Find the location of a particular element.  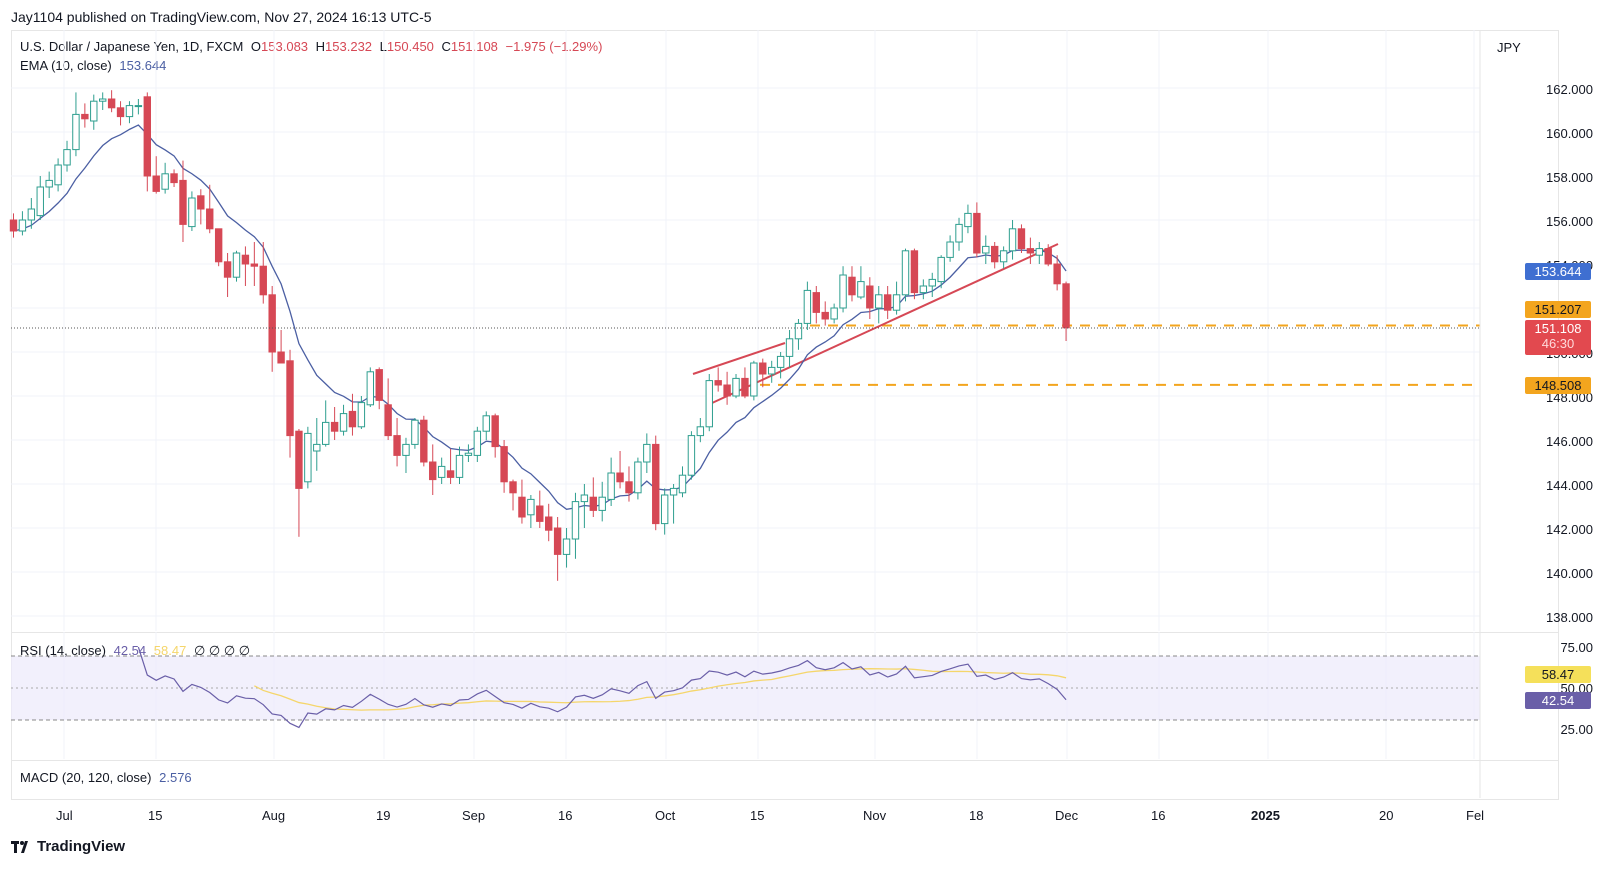

macd-legend: MACD (20, 120, close) 2.576 is located at coordinates (106, 777).